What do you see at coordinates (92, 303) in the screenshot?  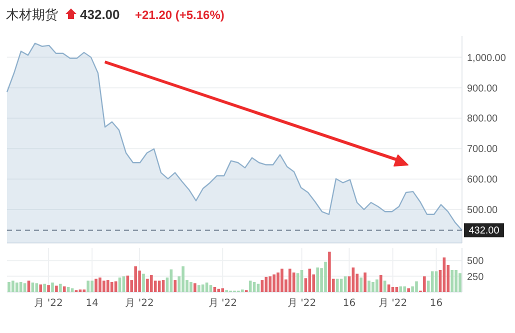 I see `x-tick-label: 14` at bounding box center [92, 303].